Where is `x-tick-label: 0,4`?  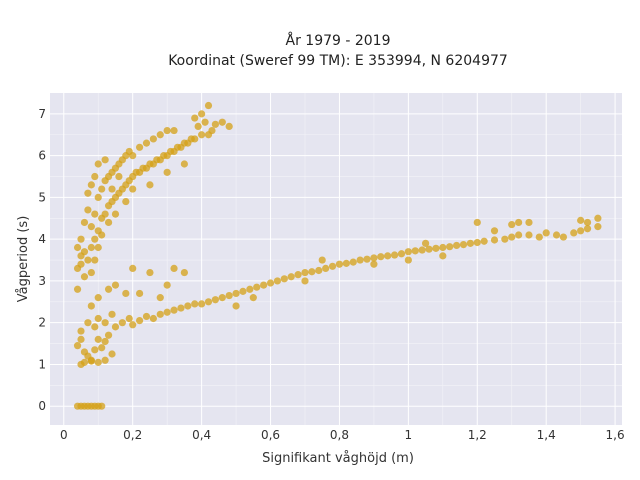
x-tick-label: 0,4 is located at coordinates (201, 435).